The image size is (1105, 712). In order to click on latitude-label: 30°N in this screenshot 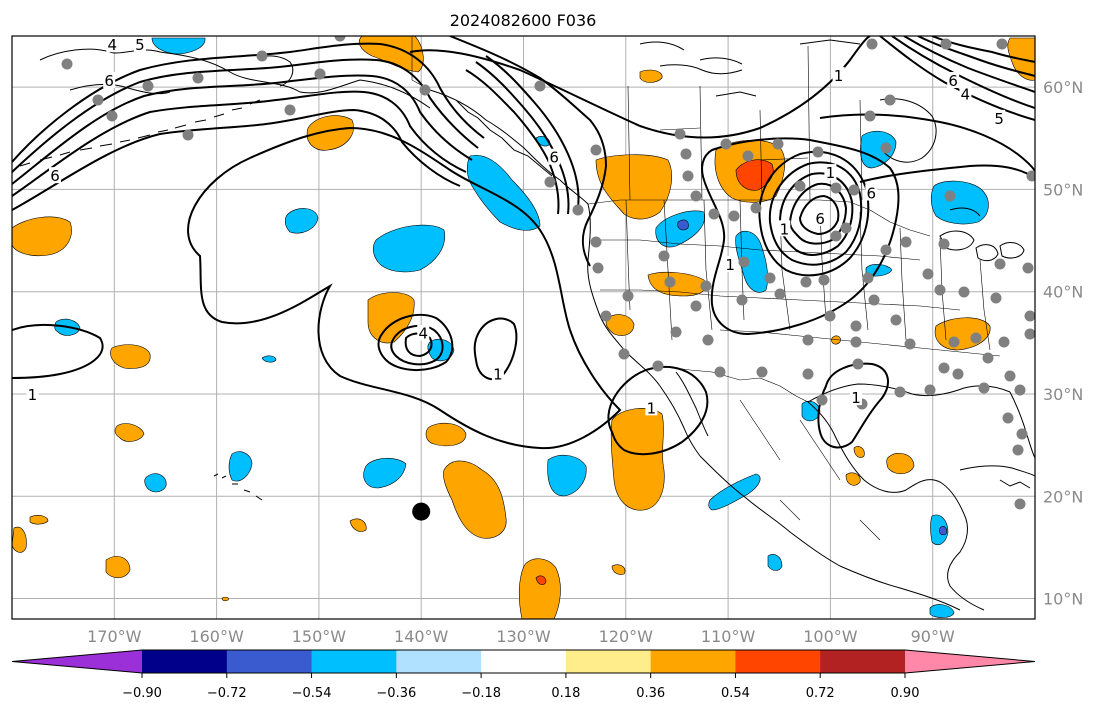, I will do `click(1063, 394)`.